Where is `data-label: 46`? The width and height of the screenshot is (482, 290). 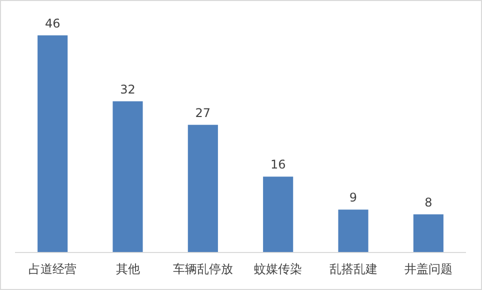
data-label: 46 is located at coordinates (52, 23).